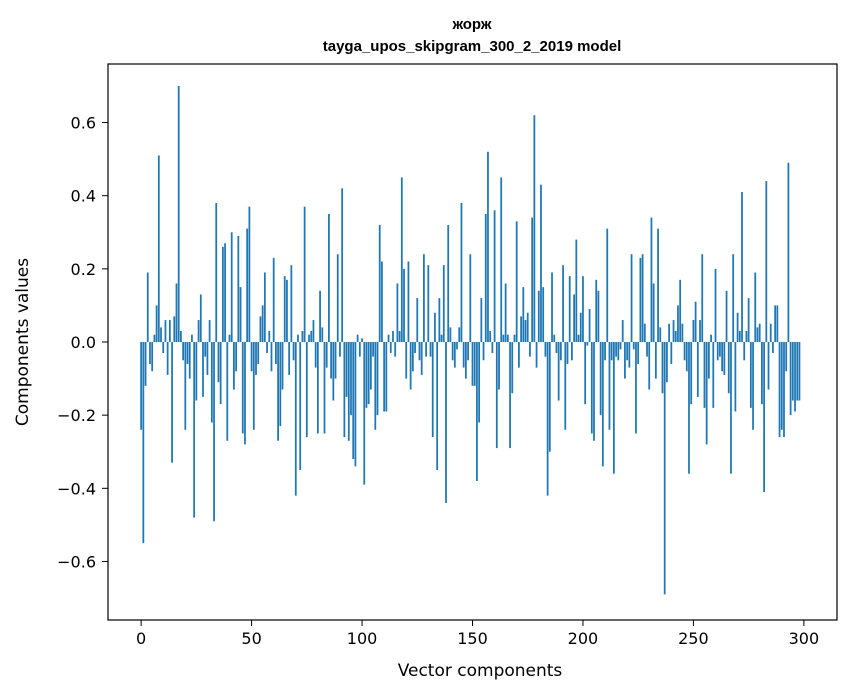 This screenshot has width=867, height=696. I want to click on x-tick-label: 0, so click(141, 638).